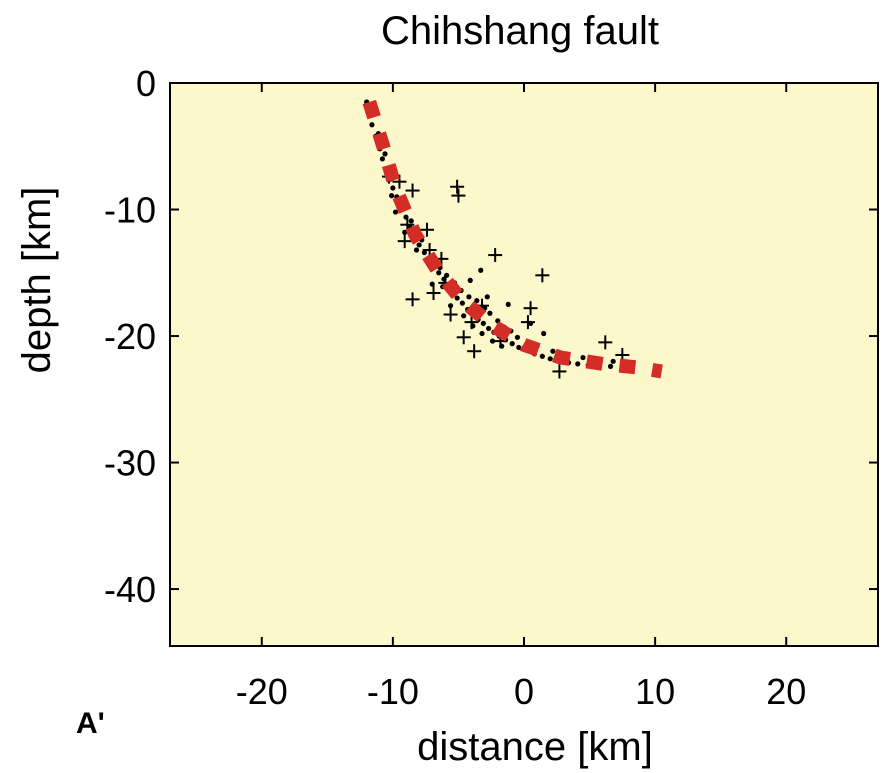 The width and height of the screenshot is (883, 773). I want to click on x-tick-label: 20, so click(786, 691).